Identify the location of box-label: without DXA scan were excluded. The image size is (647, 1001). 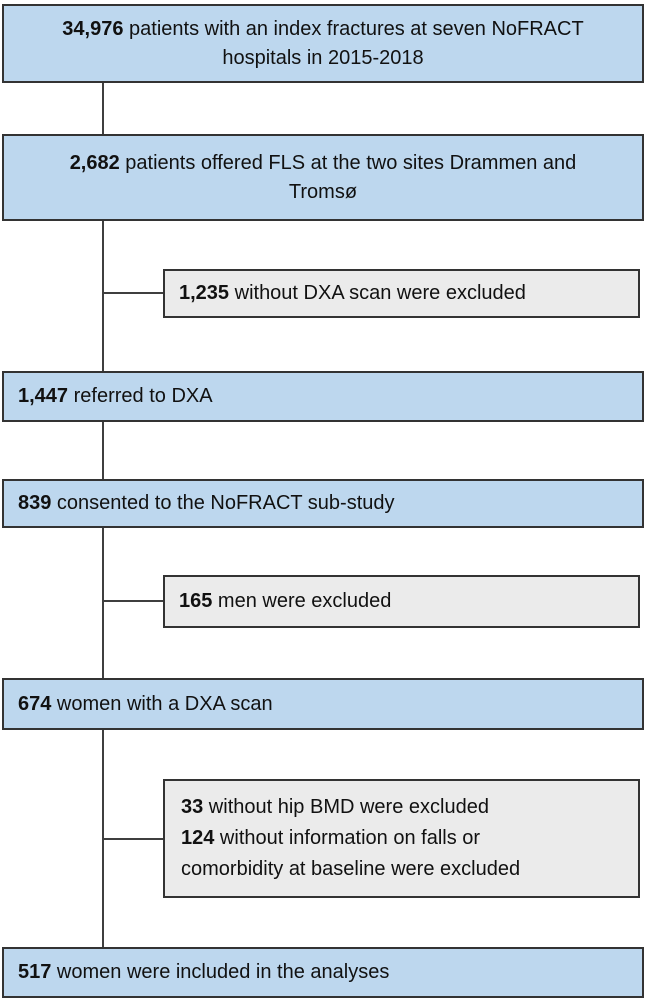
(377, 293).